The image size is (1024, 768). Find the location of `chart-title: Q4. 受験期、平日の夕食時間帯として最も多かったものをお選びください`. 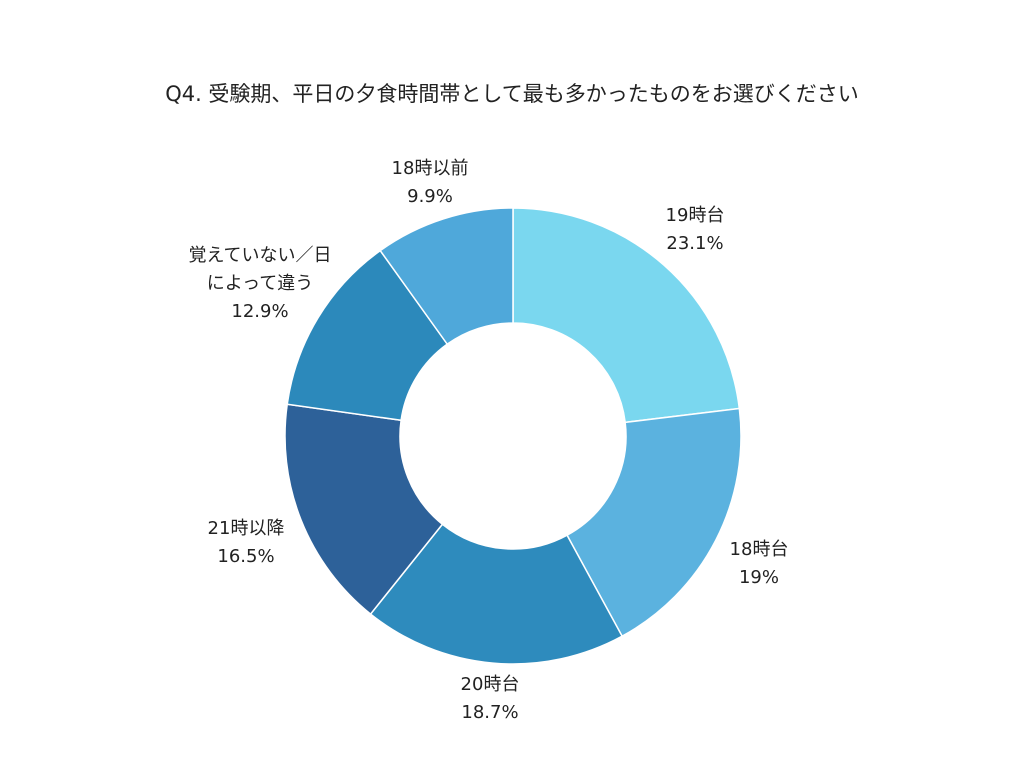

chart-title: Q4. 受験期、平日の夕食時間帯として最も多かったものをお選びください is located at coordinates (512, 94).